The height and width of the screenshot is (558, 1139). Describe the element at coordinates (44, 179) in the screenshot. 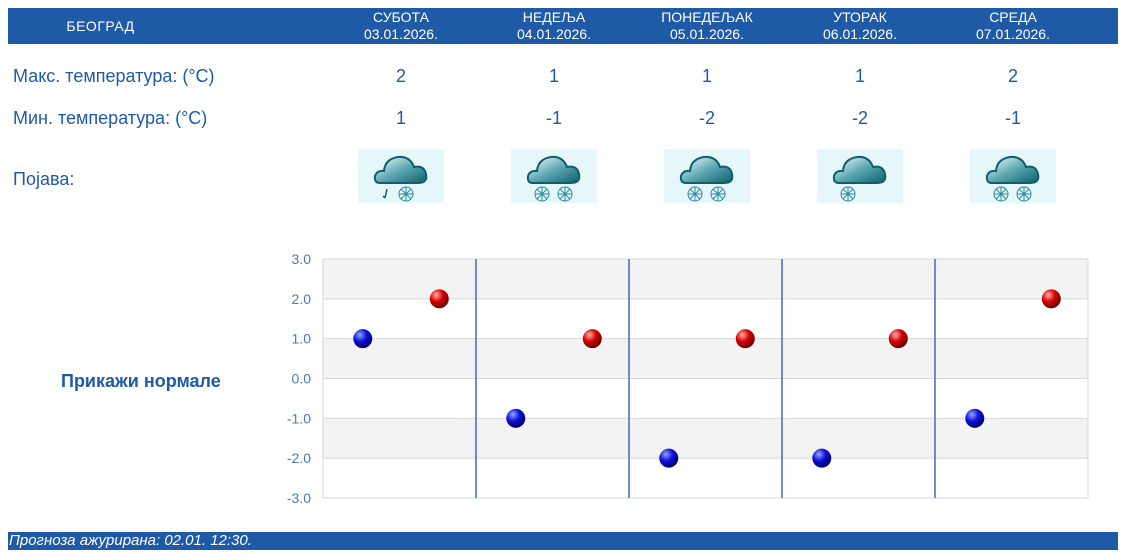

I see `phenomenon-label: Појава:` at that location.